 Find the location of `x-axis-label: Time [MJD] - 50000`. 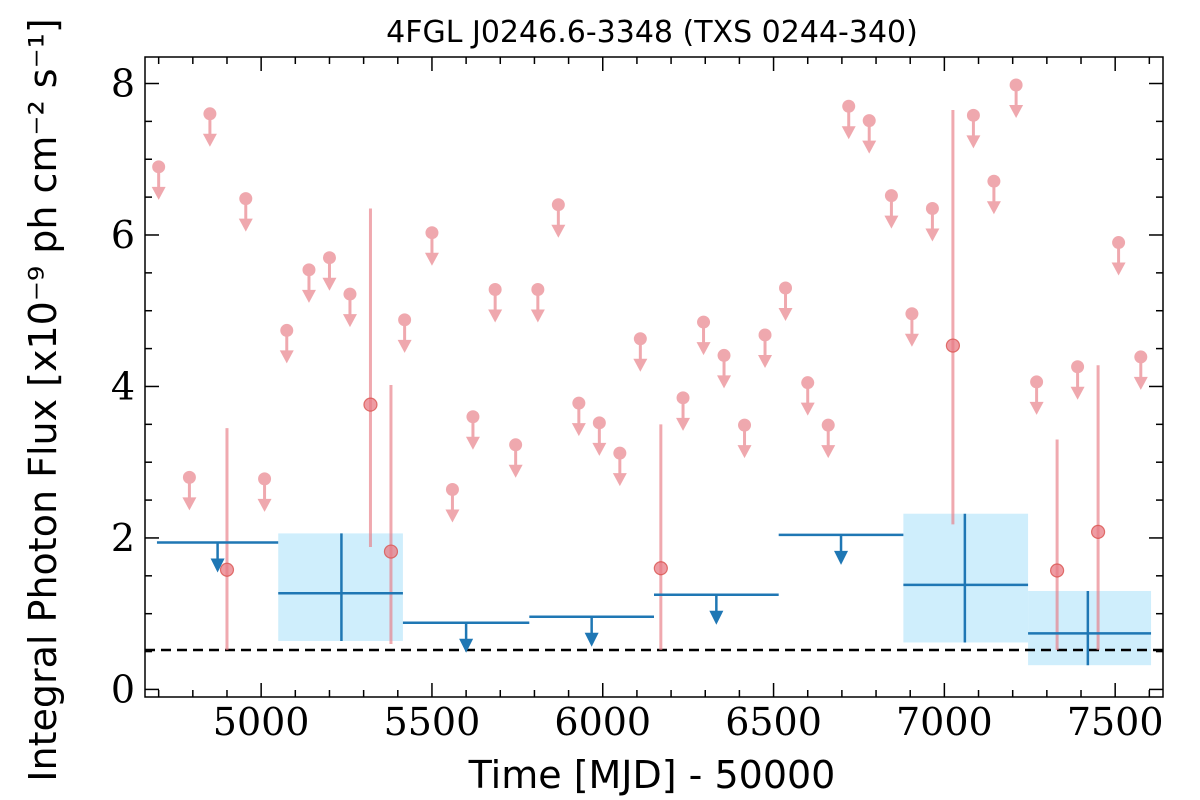

x-axis-label: Time [MJD] - 50000 is located at coordinates (652, 775).